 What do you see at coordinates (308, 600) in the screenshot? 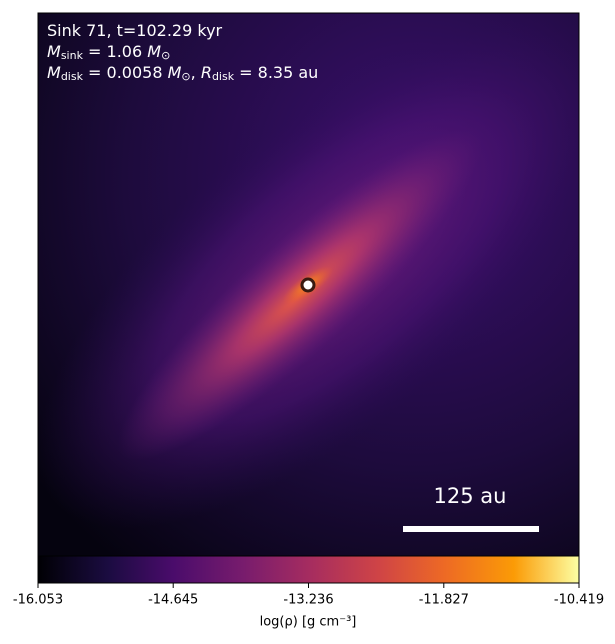
I see `x-tick-label: -13.236` at bounding box center [308, 600].